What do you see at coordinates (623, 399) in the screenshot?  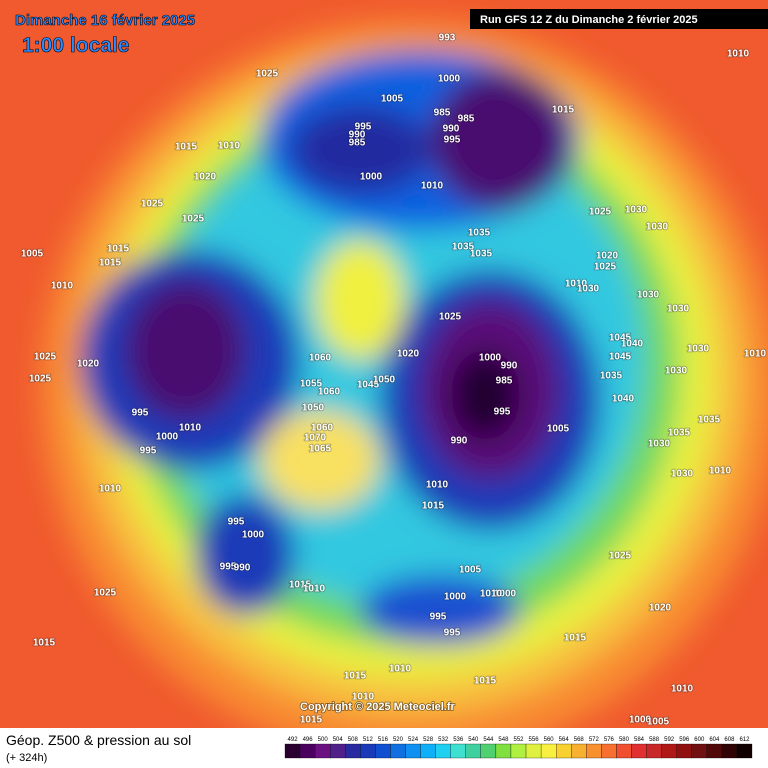 I see `pressure-label: 1040` at bounding box center [623, 399].